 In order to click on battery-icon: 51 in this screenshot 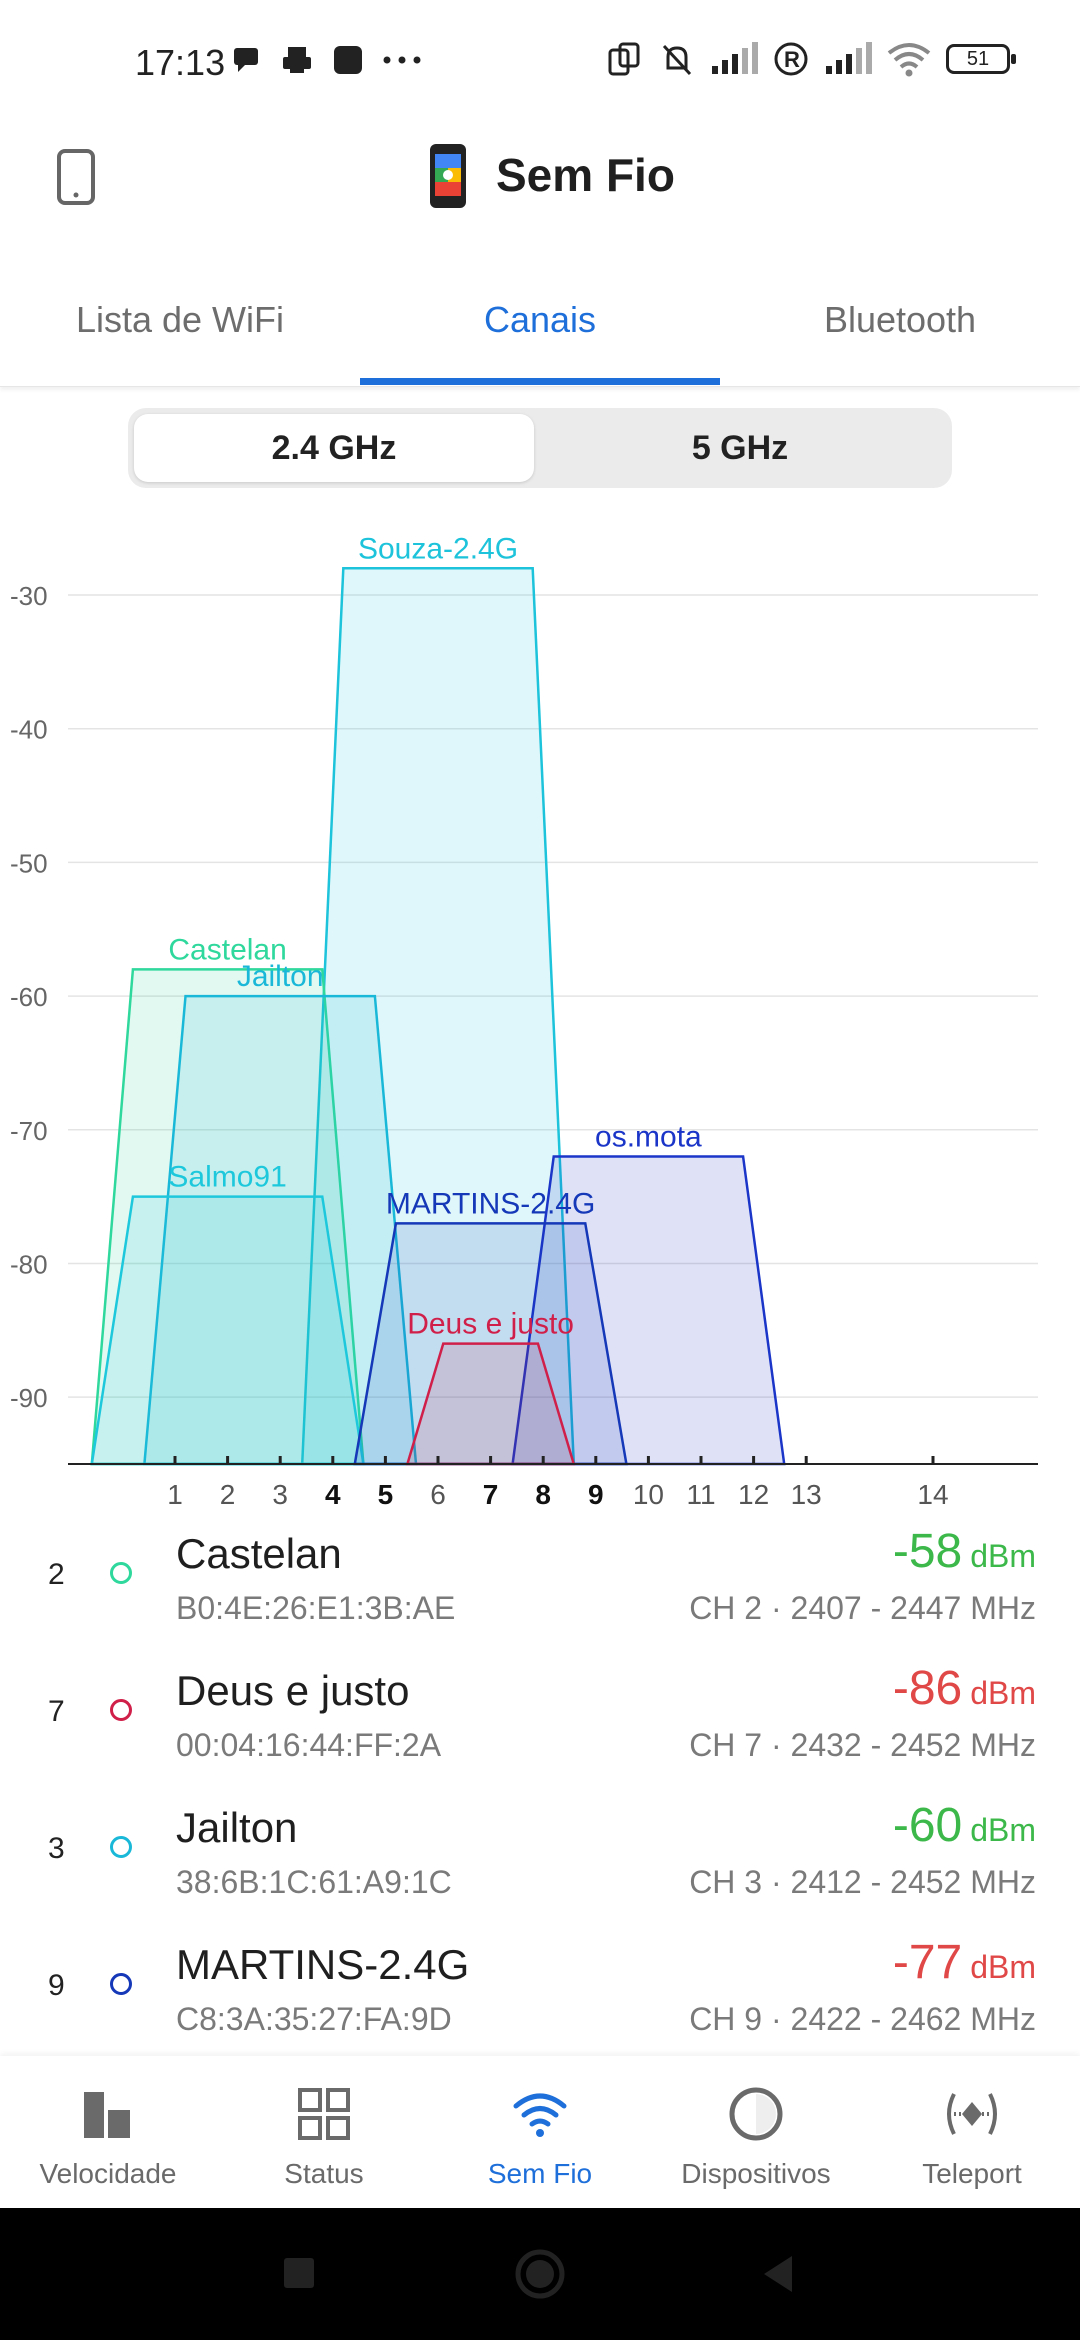, I will do `click(981, 59)`.